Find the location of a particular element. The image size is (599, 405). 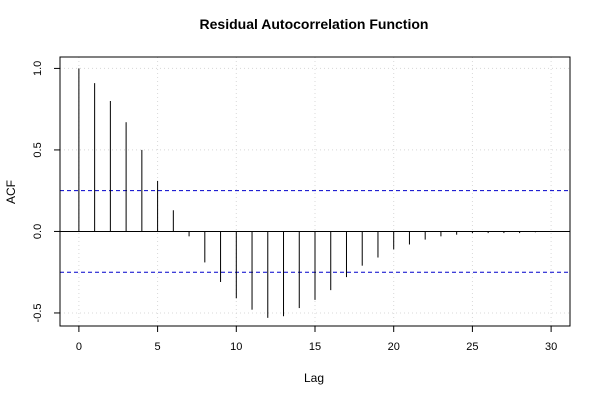

x-tick-label: 0 is located at coordinates (79, 347).